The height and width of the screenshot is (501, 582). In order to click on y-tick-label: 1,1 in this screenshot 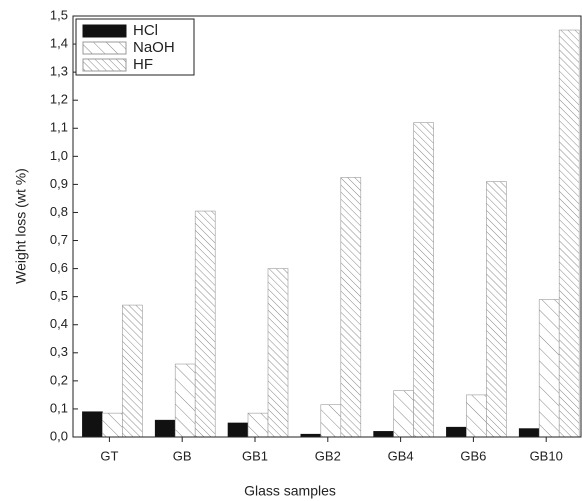, I will do `click(59, 127)`.